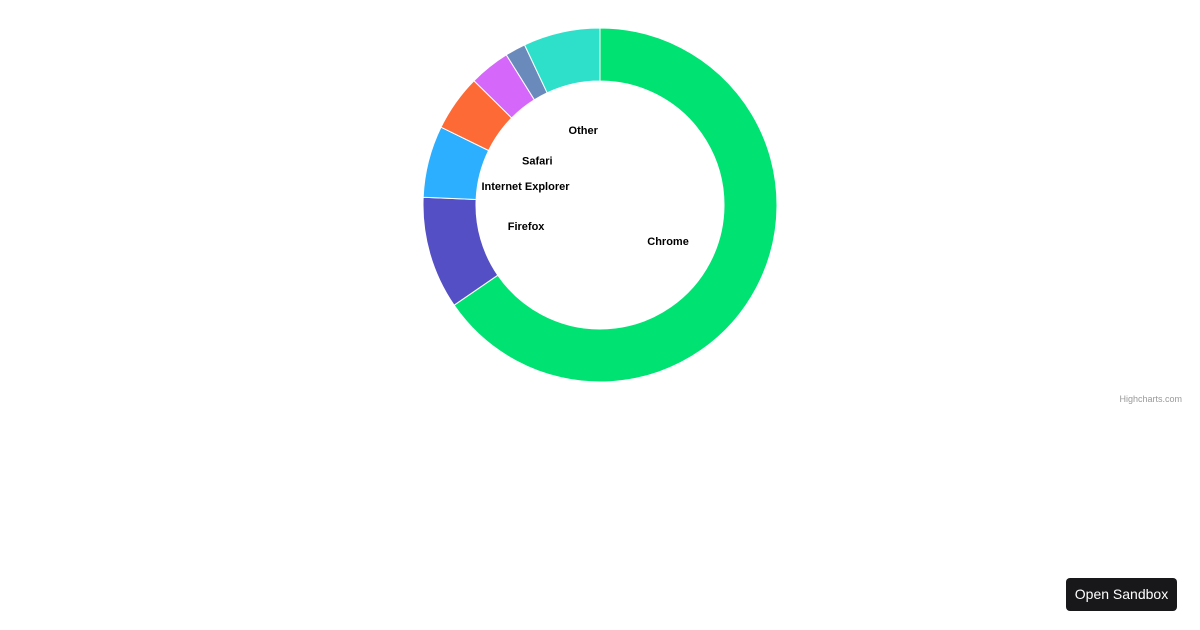  I want to click on slice-other, so click(562, 60).